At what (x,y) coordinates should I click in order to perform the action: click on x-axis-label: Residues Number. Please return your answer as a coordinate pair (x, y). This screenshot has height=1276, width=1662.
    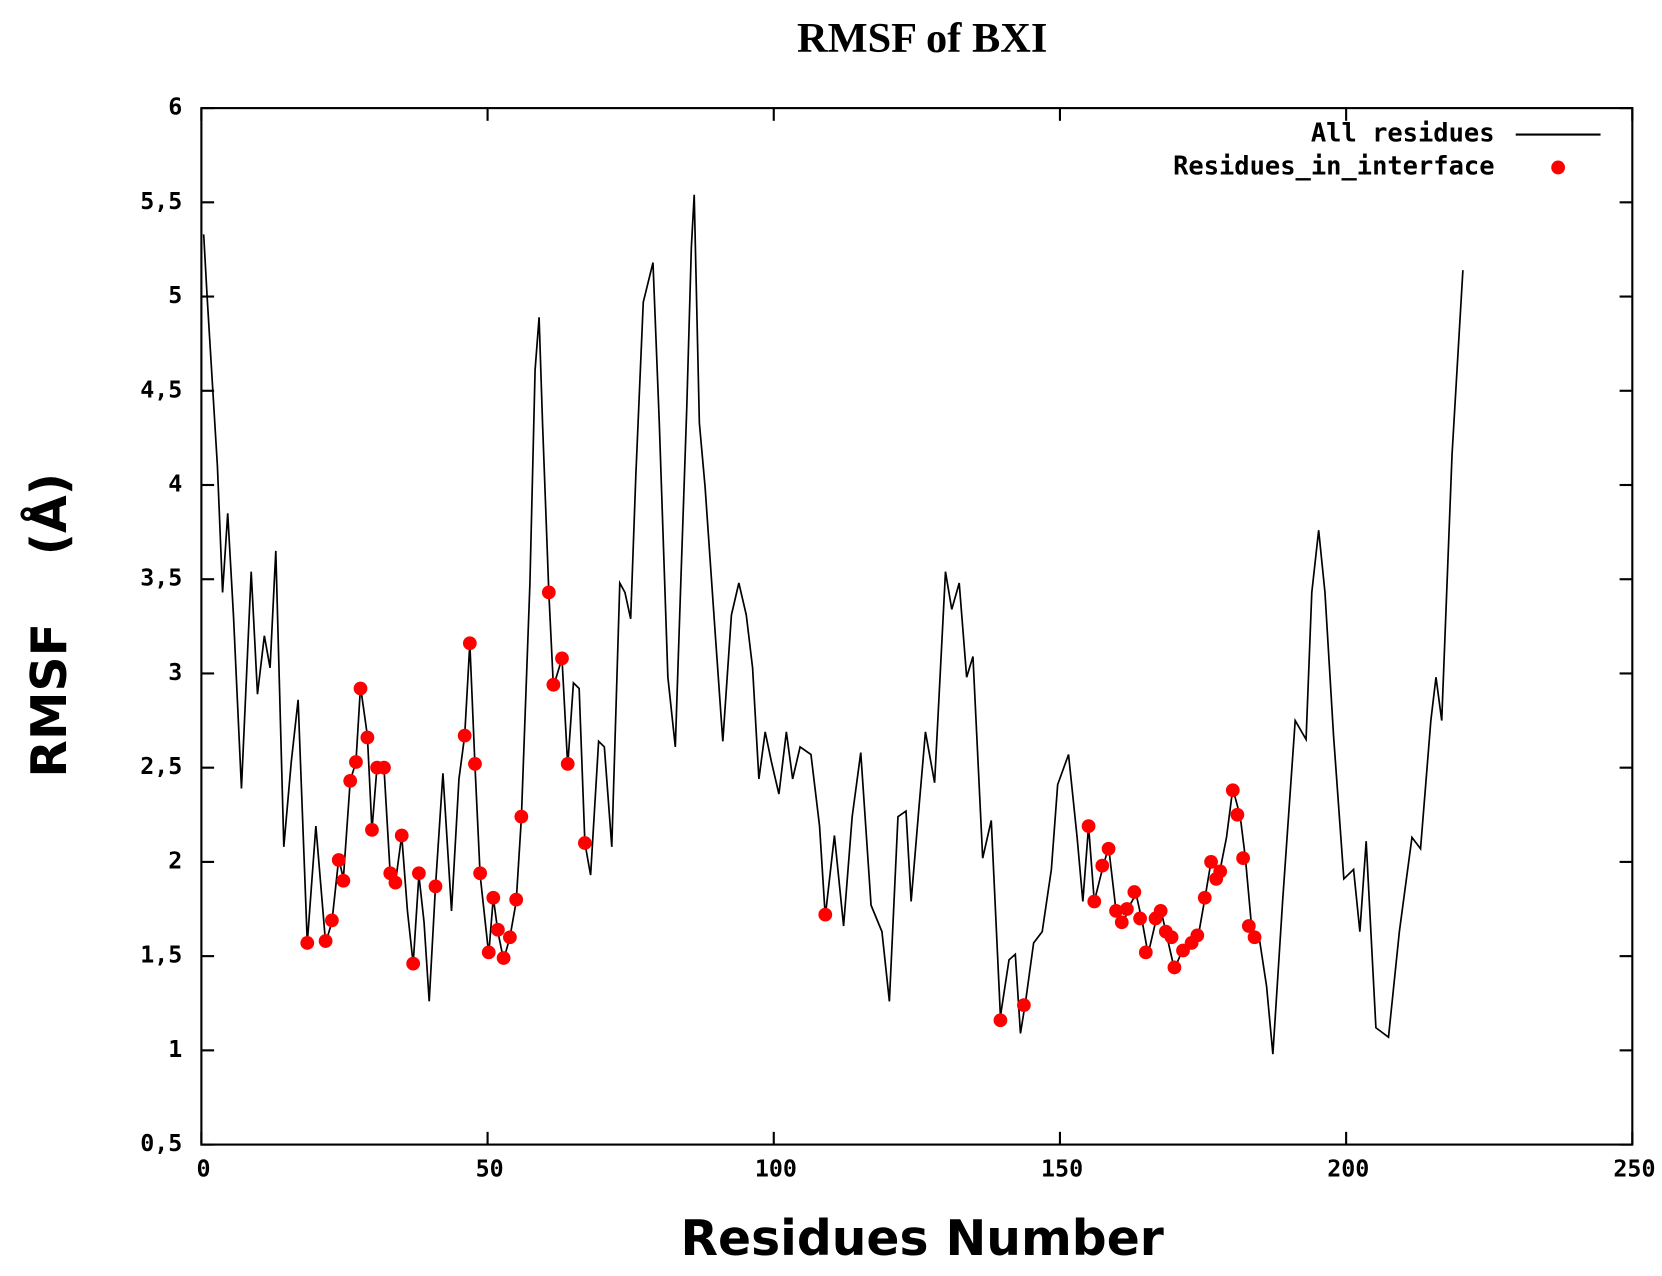
    Looking at the image, I should click on (921, 1239).